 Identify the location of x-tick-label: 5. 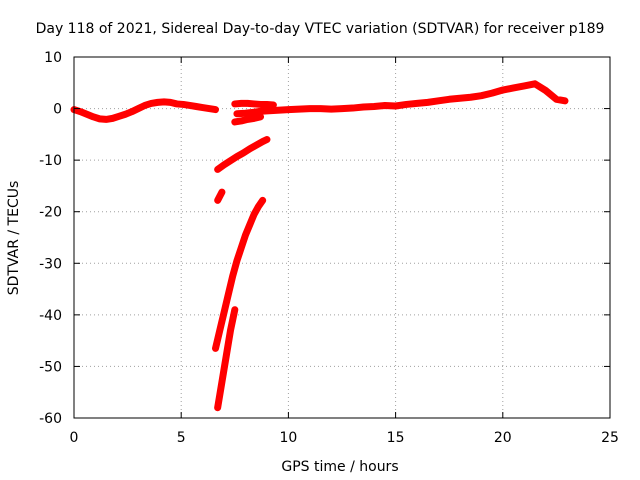
(181, 438).